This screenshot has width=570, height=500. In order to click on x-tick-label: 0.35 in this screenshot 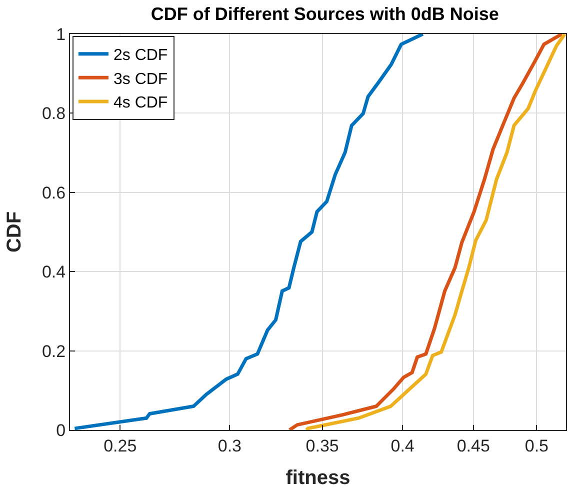, I will do `click(322, 446)`.